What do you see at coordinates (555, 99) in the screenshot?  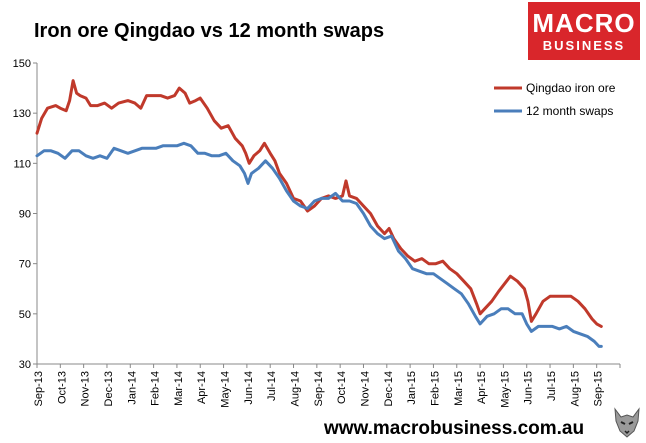 I see `chart-legend: Qingdao iron ore 12 month swaps` at bounding box center [555, 99].